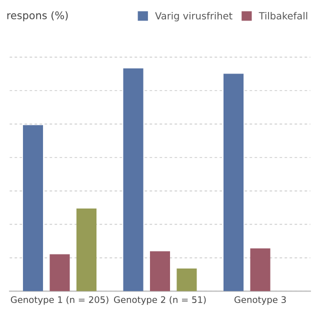 The width and height of the screenshot is (320, 320). Describe the element at coordinates (260, 300) in the screenshot. I see `x-tick-label: Genotype 3` at that location.